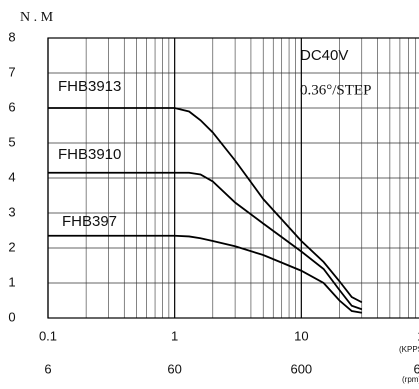  What do you see at coordinates (335, 90) in the screenshot?
I see `annotation: 0.36°/STEP` at bounding box center [335, 90].